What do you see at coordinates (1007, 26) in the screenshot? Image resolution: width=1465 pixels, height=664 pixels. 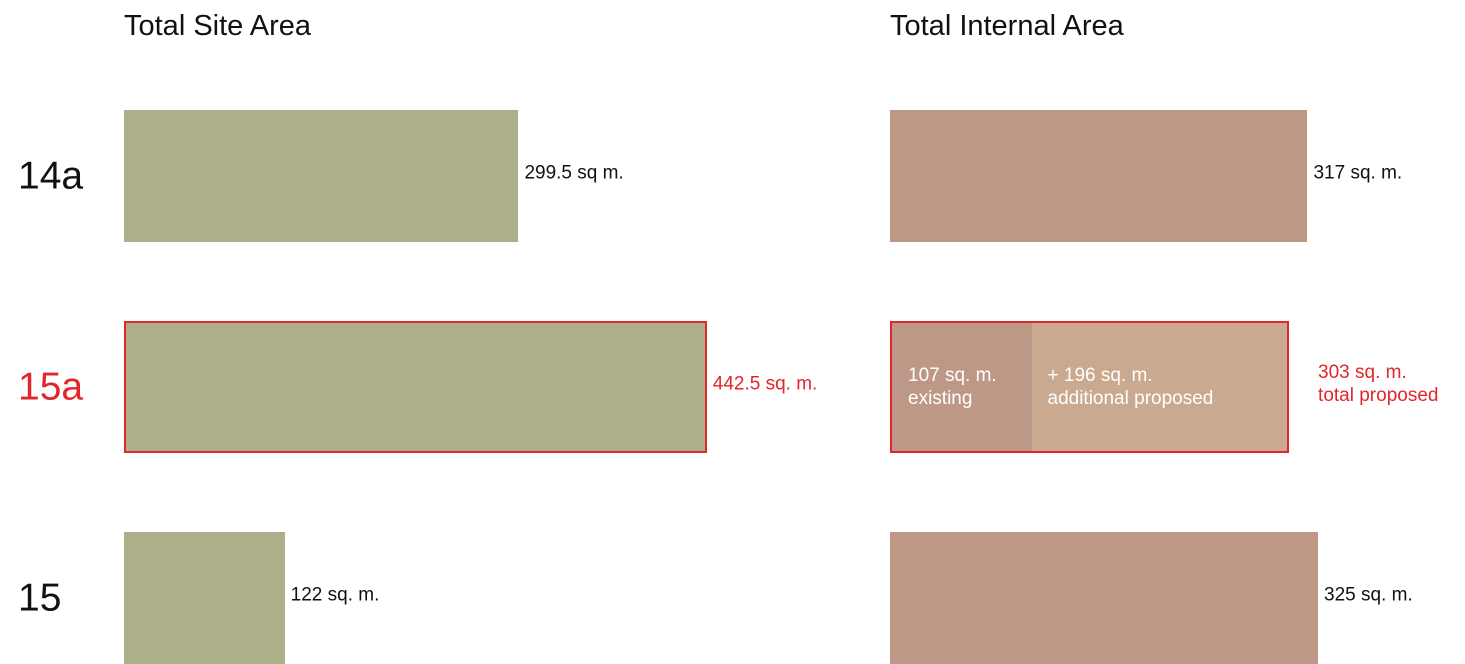 I see `panel-title: Total Internal Area` at bounding box center [1007, 26].